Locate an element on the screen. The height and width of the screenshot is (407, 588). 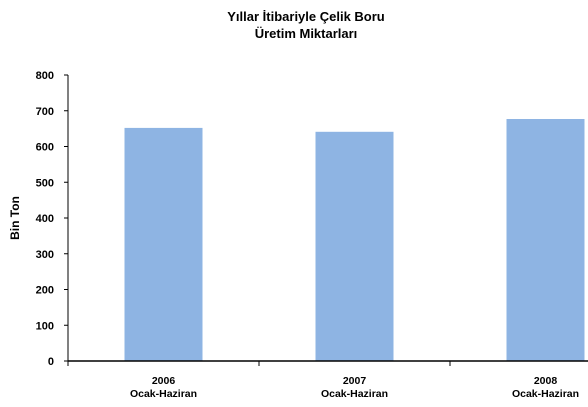
y-tick-label-400: 400 is located at coordinates (45, 219).